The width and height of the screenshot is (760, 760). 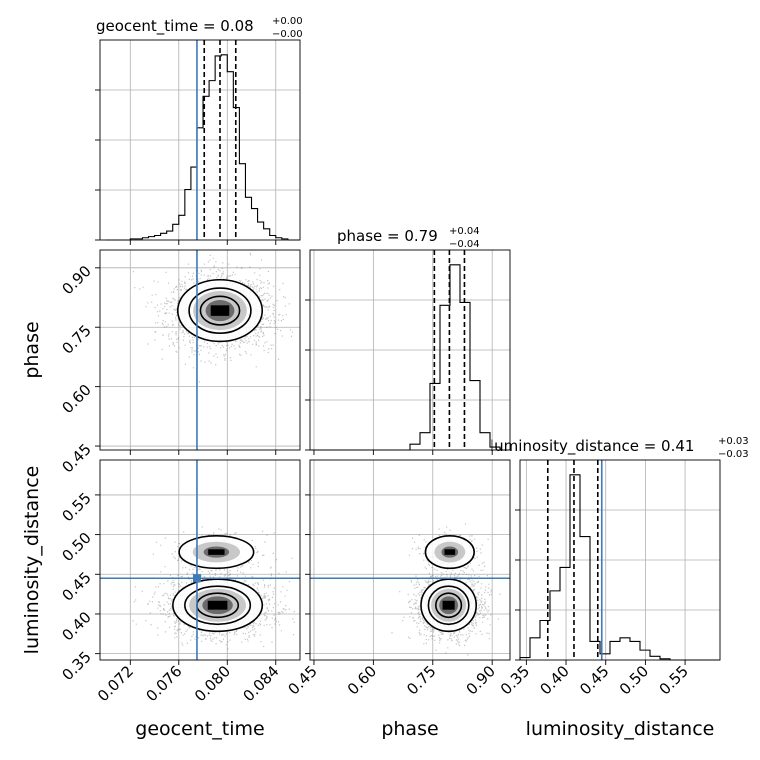 What do you see at coordinates (76, 339) in the screenshot?
I see `yticklabel-phase-2: 0.75` at bounding box center [76, 339].